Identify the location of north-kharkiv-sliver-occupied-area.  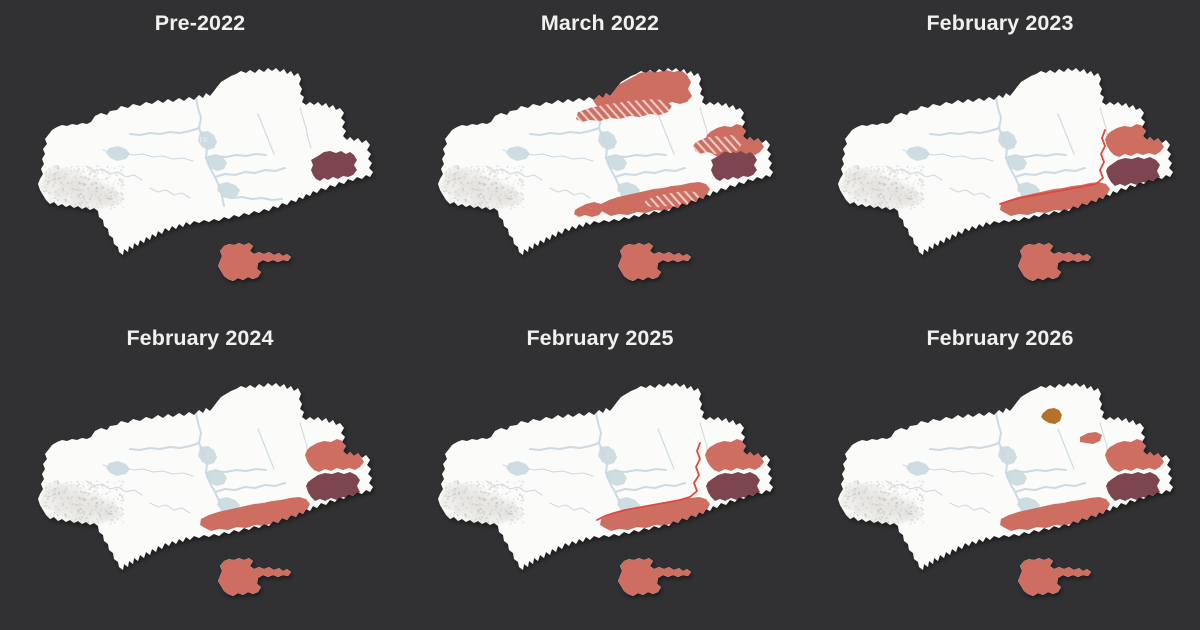
(1091, 438).